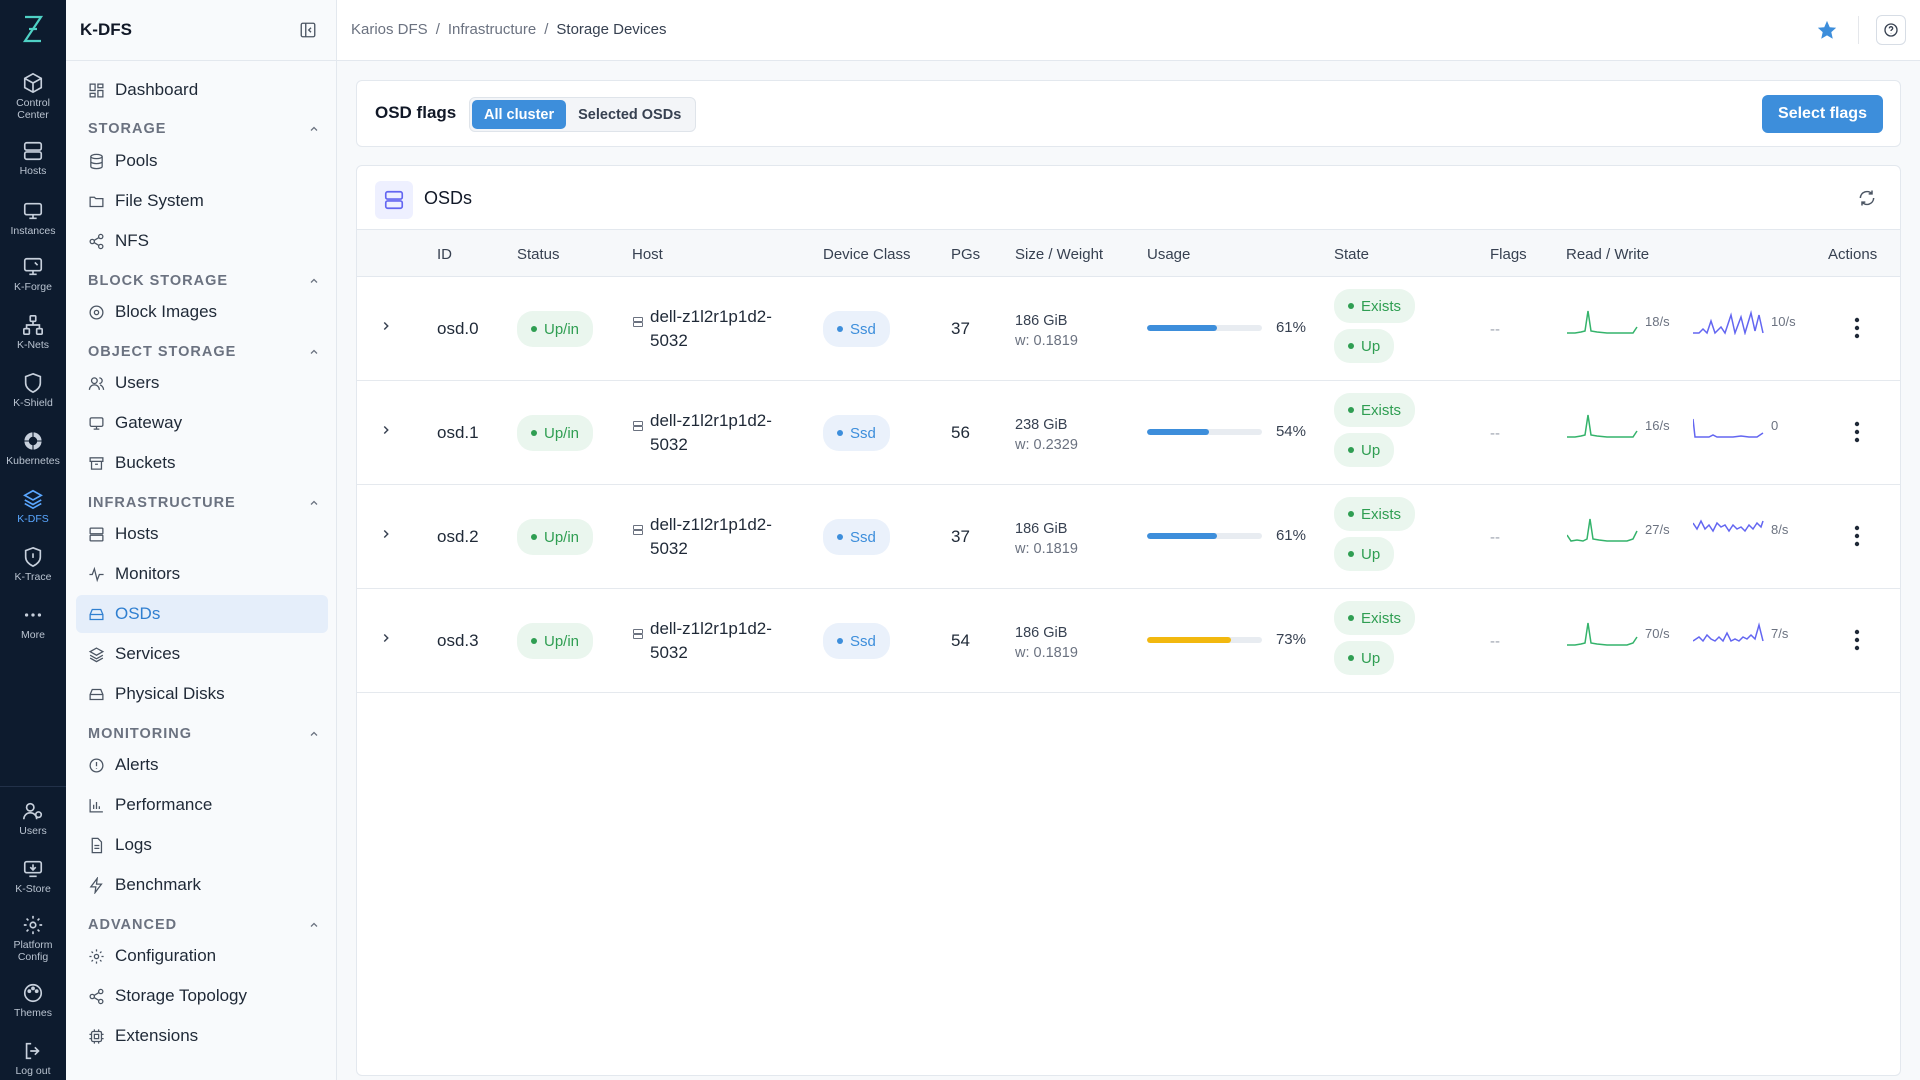  I want to click on help-button, so click(1891, 30).